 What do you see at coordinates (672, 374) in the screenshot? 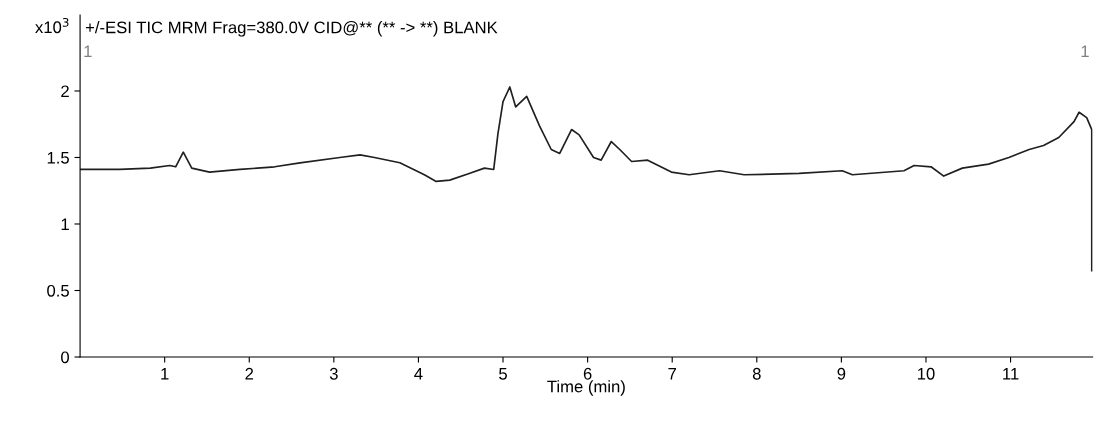
I see `x-tick-label: 7` at bounding box center [672, 374].